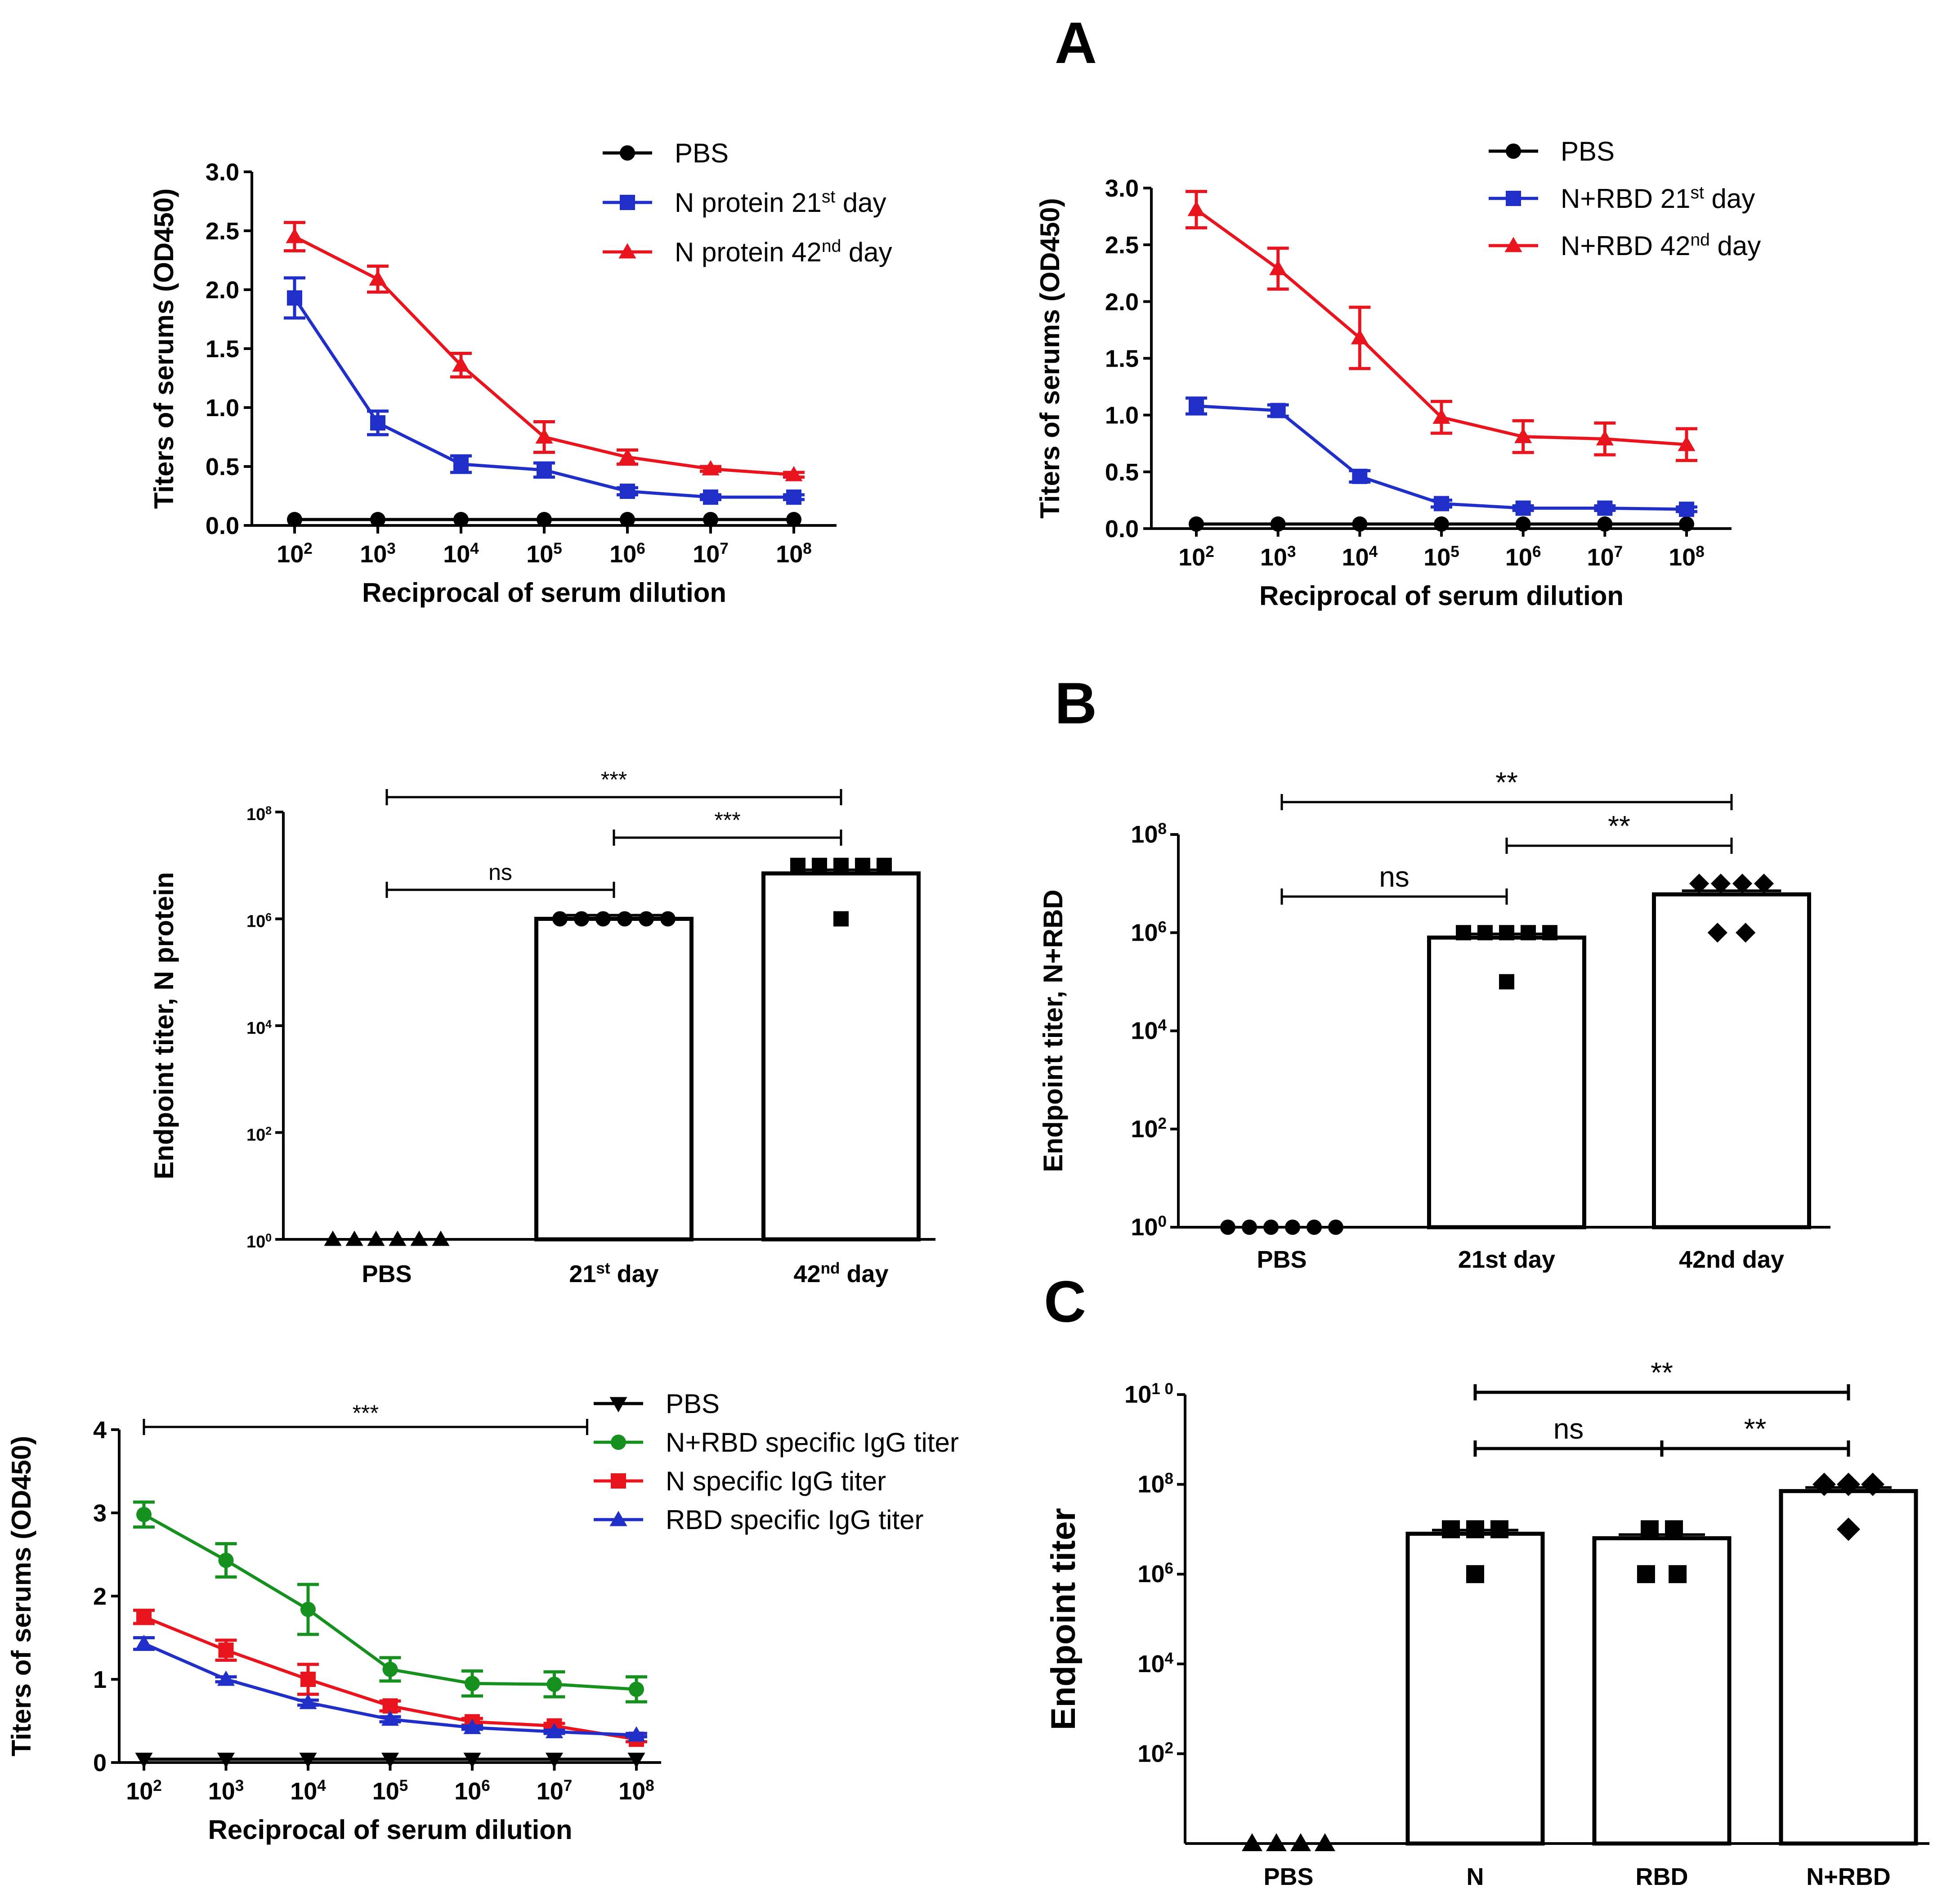  Describe the element at coordinates (1122, 188) in the screenshot. I see `y-tick-label: 3.0` at that location.